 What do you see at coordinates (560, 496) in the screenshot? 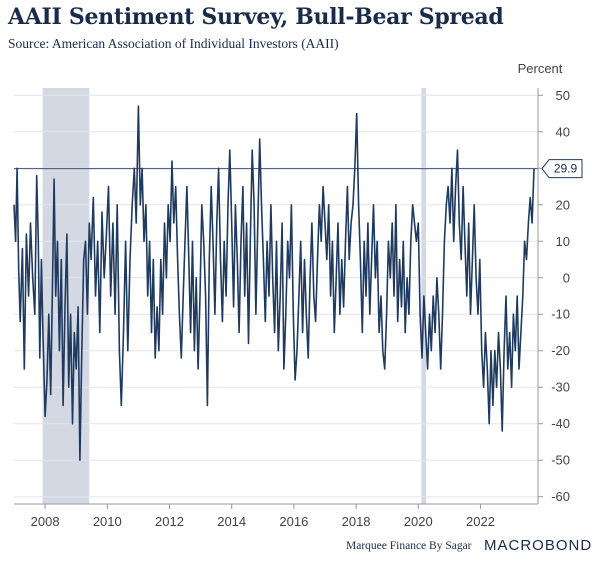
I see `y-tick-label: -60` at bounding box center [560, 496].